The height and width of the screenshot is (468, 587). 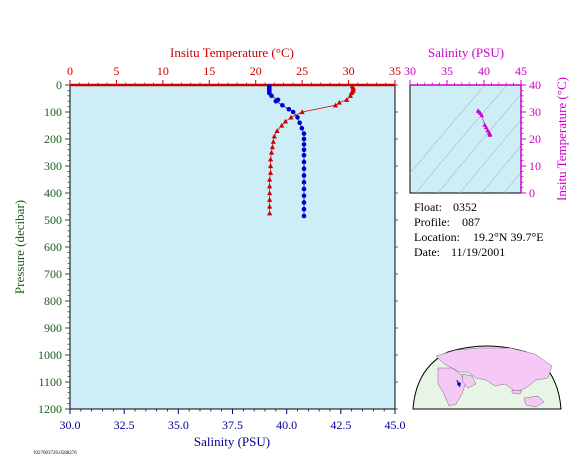 I want to click on left-tick-label: 300, so click(x=53, y=166).